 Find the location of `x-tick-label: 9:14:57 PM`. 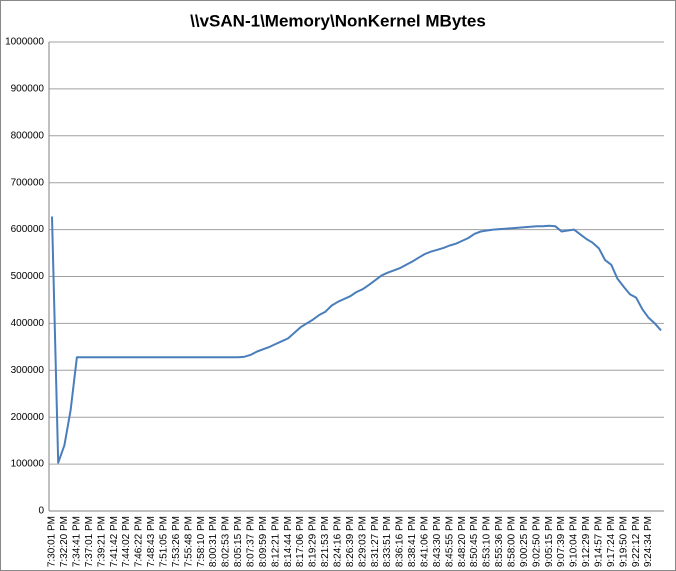

x-tick-label: 9:14:57 PM is located at coordinates (598, 541).